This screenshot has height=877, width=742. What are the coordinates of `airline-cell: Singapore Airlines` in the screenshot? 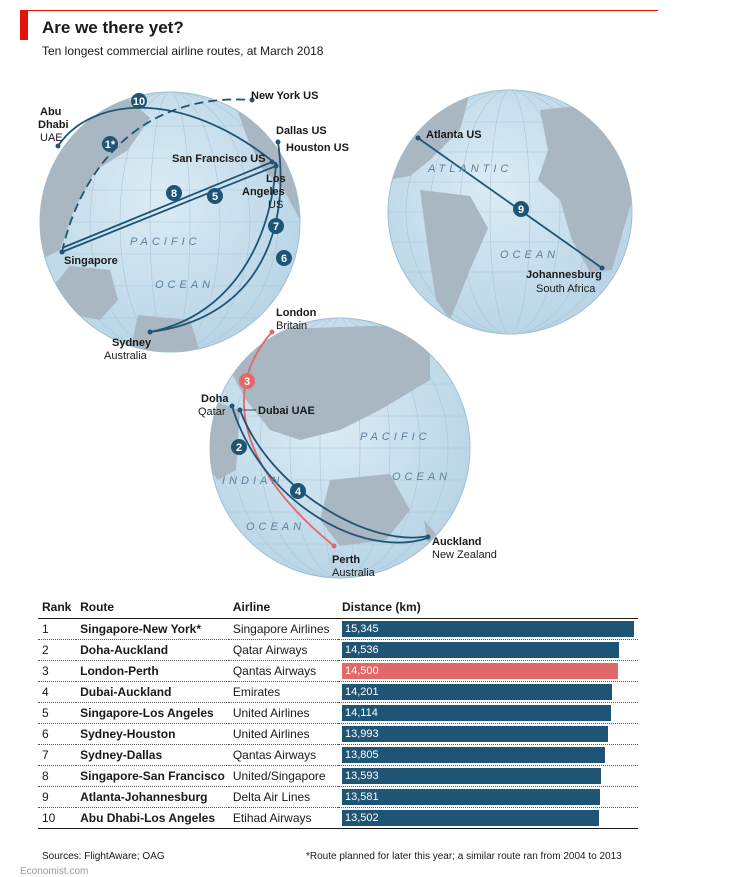 It's located at (283, 629).